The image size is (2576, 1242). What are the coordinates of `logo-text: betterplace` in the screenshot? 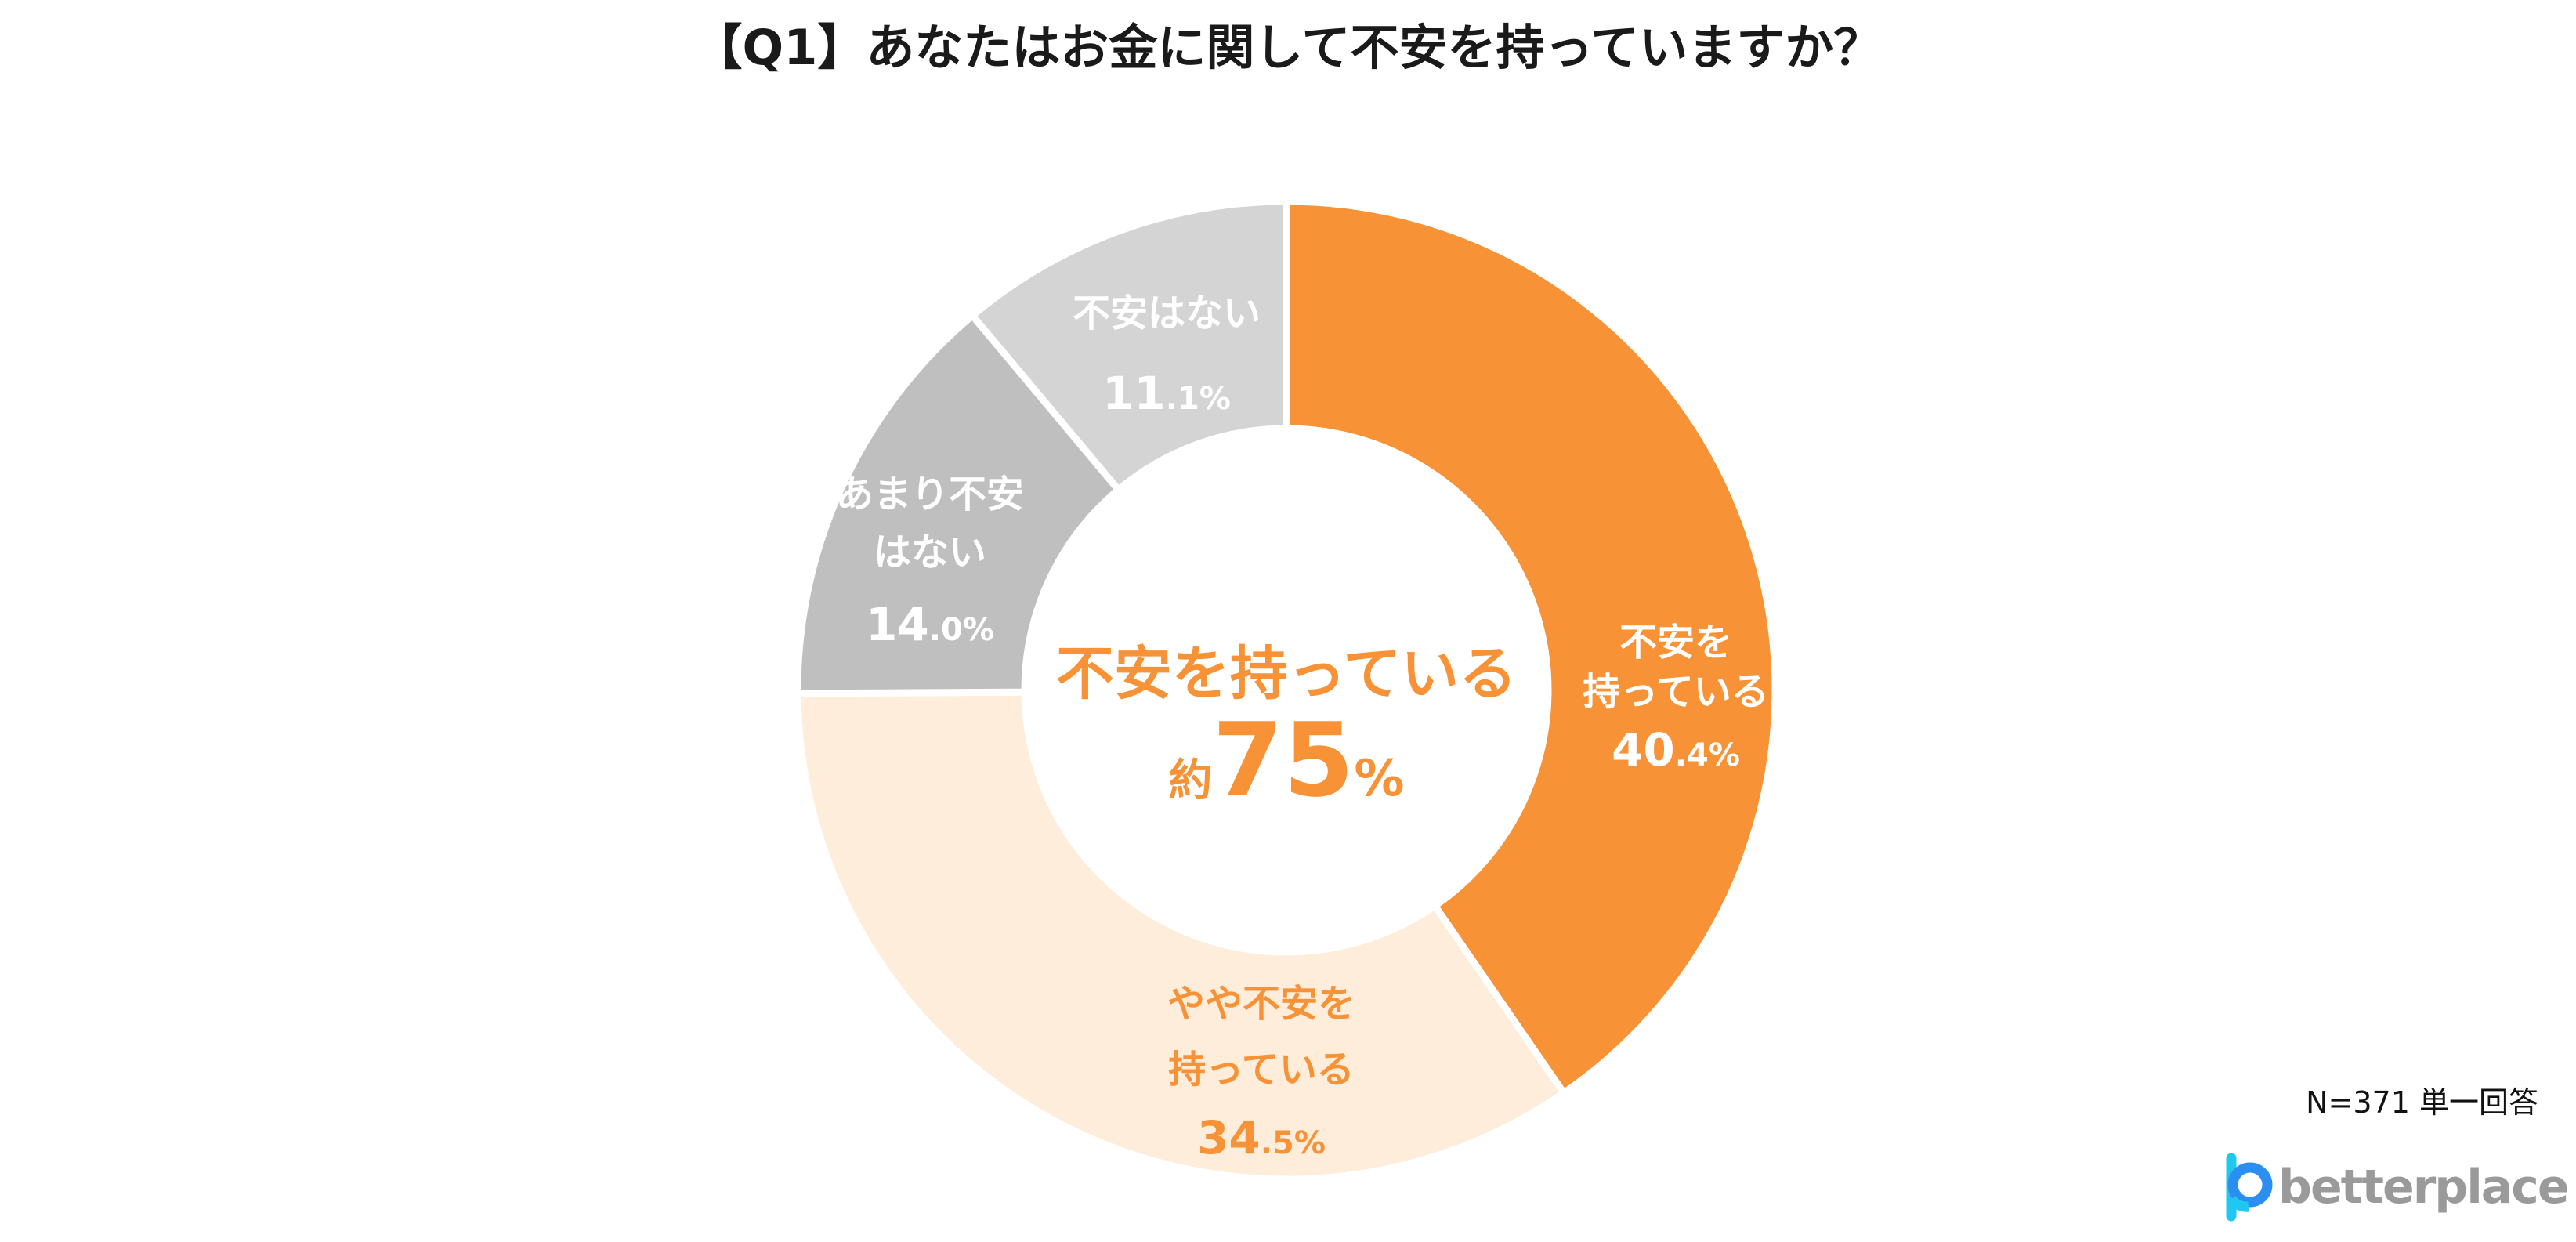 It's located at (2423, 1187).